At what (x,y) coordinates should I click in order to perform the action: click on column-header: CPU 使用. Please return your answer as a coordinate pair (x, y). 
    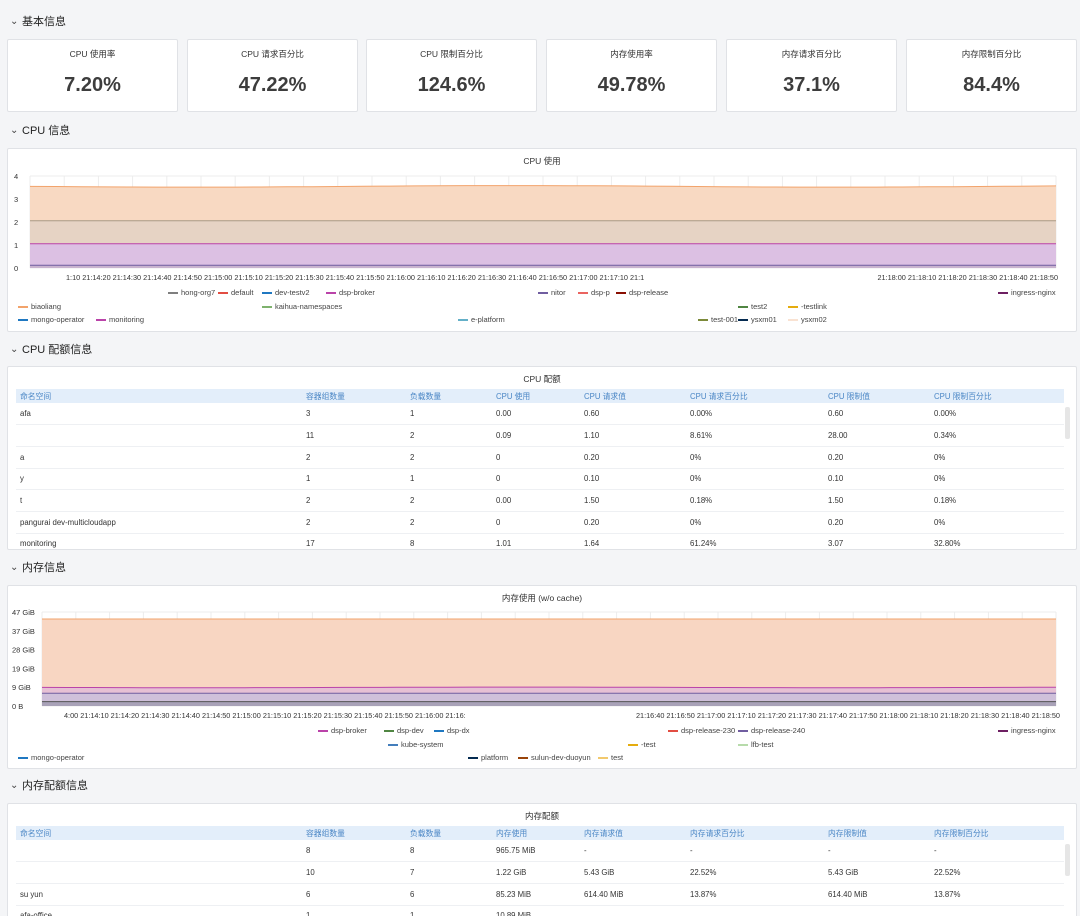
    Looking at the image, I should click on (536, 396).